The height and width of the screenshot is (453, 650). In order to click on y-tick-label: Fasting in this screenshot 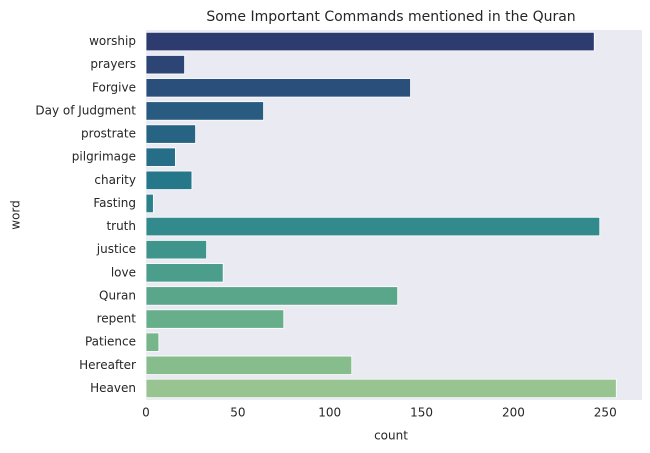, I will do `click(114, 203)`.